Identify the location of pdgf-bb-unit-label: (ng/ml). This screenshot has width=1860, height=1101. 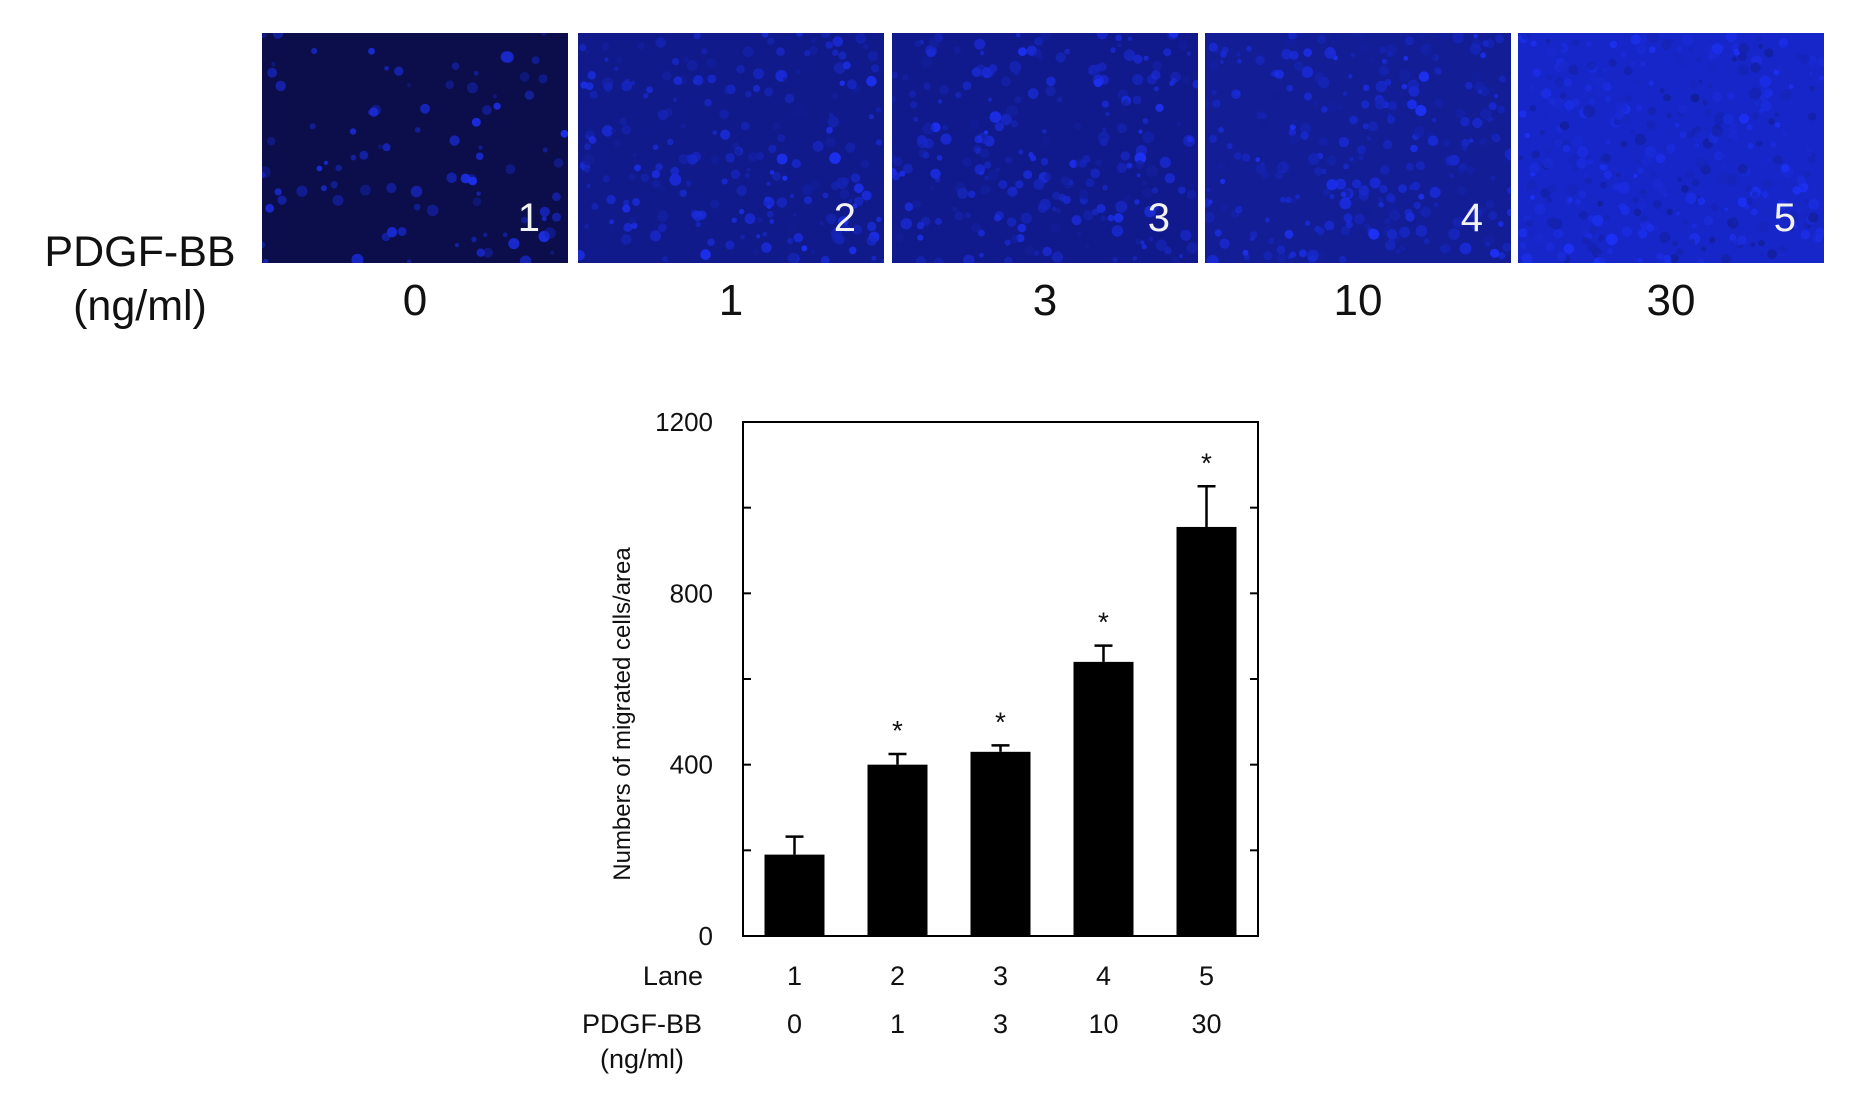
(140, 306).